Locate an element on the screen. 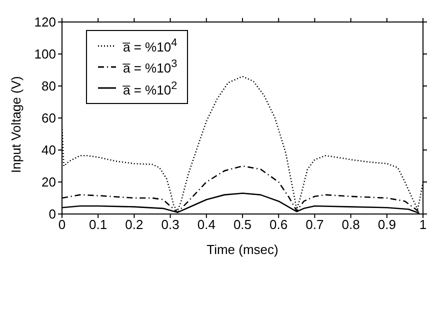 Image resolution: width=435 pixels, height=336 pixels. legend-label: a̅ = %10$^{3}$ is located at coordinates (150, 67).